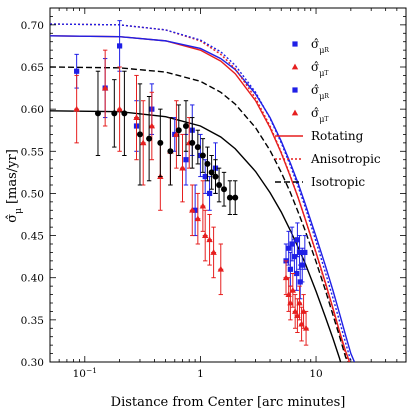 Image resolution: width=416 pixels, height=416 pixels. Describe the element at coordinates (32, 68) in the screenshot. I see `y-tick-label: 0.65` at that location.